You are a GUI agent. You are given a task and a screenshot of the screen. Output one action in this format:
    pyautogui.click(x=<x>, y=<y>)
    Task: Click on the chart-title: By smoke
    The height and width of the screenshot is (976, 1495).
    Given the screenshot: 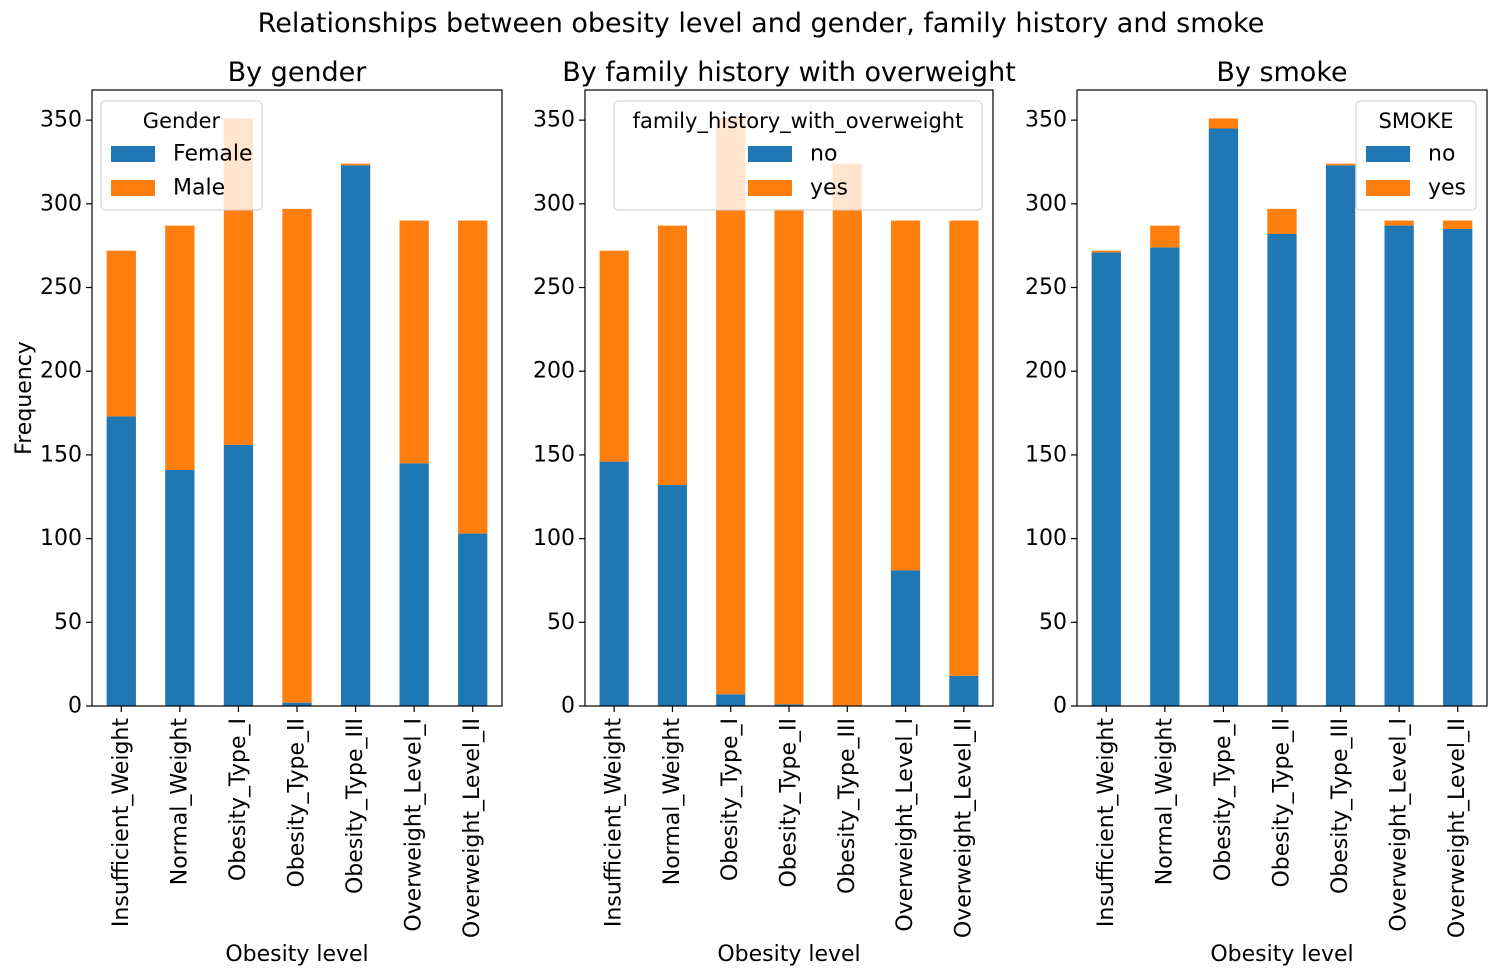 What is the action you would take?
    pyautogui.click(x=1281, y=72)
    